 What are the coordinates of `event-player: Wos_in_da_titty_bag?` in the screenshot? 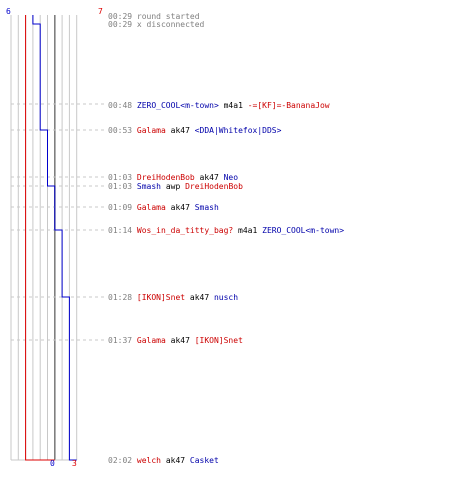 It's located at (185, 230).